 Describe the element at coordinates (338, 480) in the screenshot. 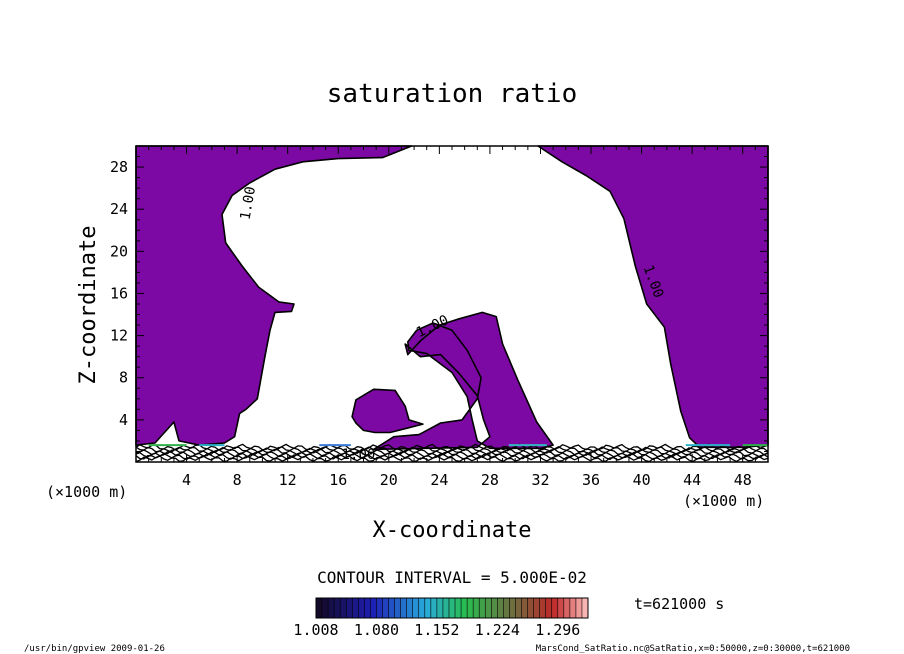

I see `x-tick-label: 16` at that location.